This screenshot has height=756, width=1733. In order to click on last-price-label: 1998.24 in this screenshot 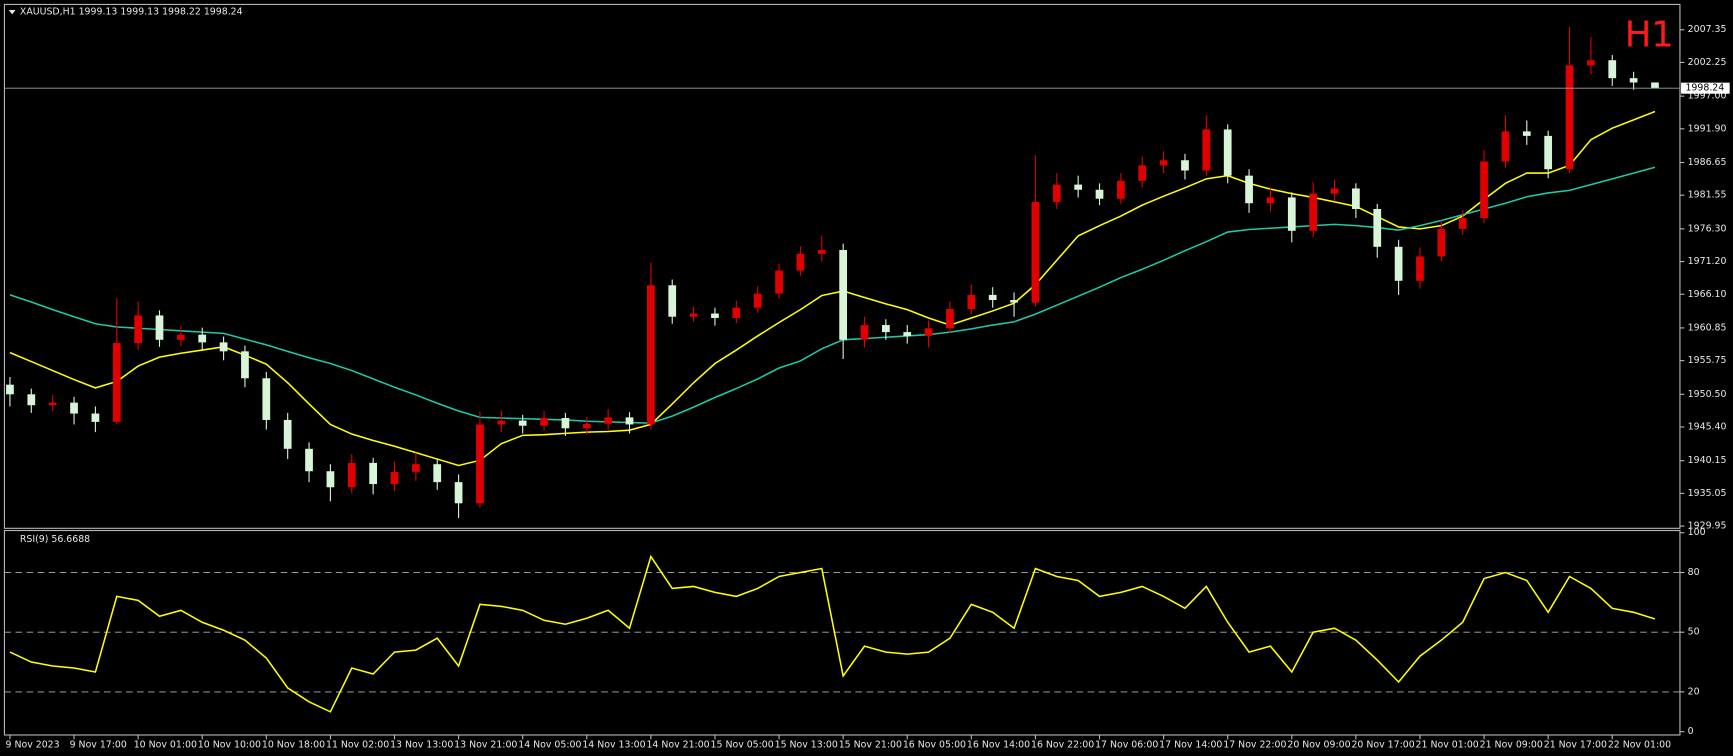, I will do `click(1704, 88)`.